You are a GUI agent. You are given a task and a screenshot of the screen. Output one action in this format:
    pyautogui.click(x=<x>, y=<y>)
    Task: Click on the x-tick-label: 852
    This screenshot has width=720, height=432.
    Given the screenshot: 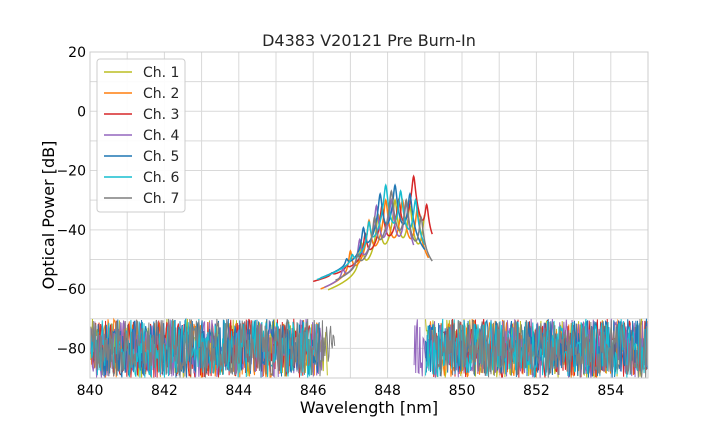 What is the action you would take?
    pyautogui.click(x=536, y=391)
    